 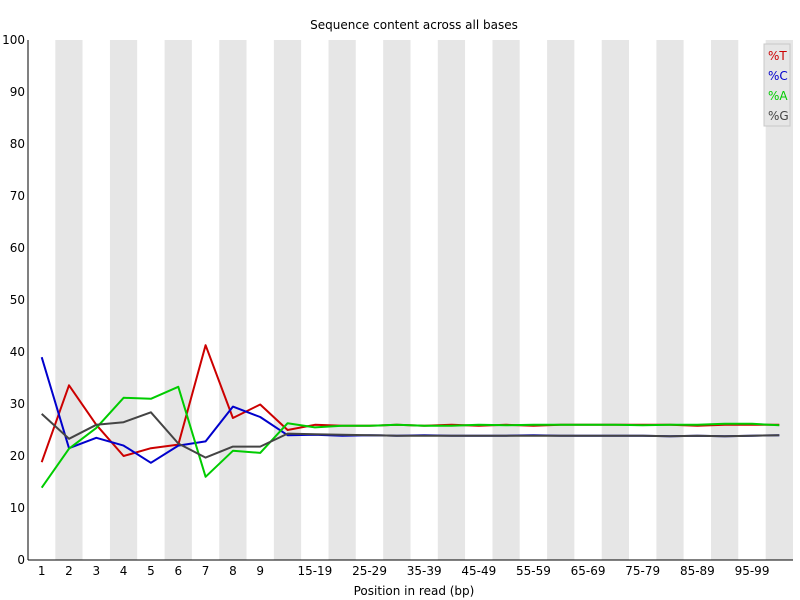 I want to click on y-axis-ticks: 0 10 20 30 40 50 60 70 80 90 100, so click(x=13, y=300).